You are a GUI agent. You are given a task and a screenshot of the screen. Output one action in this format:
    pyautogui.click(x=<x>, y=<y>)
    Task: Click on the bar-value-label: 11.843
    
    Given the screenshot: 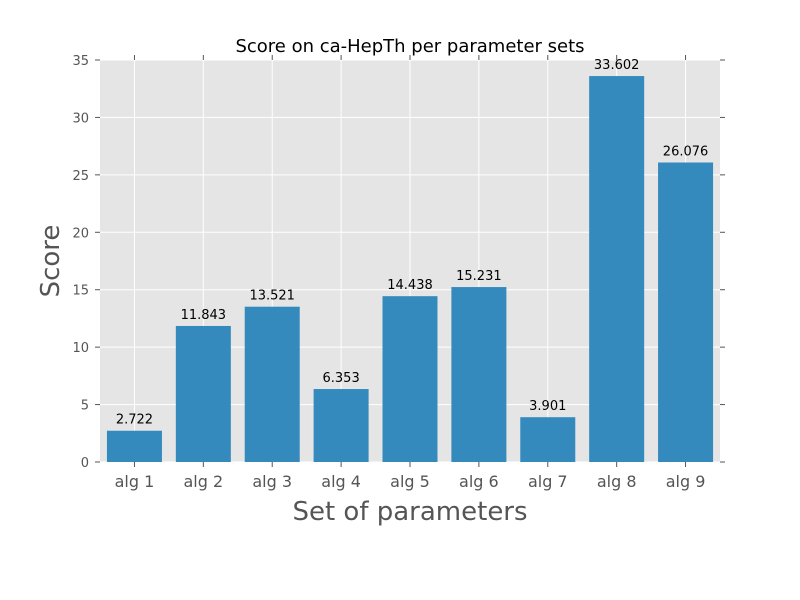 What is the action you would take?
    pyautogui.click(x=204, y=315)
    